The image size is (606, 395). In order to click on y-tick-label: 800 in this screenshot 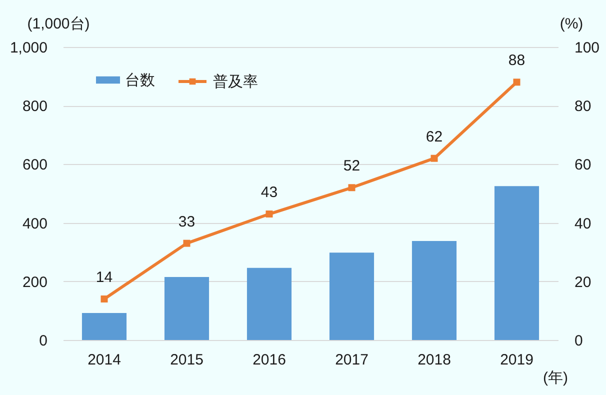, I will do `click(35, 107)`.